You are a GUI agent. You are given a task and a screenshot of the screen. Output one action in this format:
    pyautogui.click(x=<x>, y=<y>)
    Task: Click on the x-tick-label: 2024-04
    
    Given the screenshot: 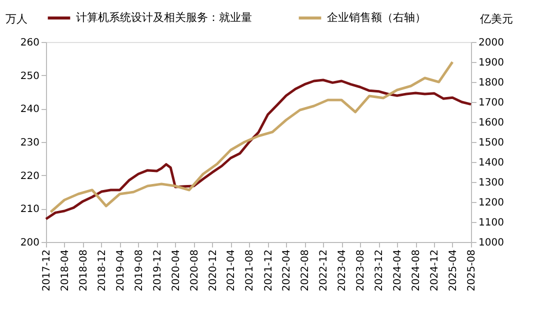 What is the action you would take?
    pyautogui.click(x=398, y=271)
    